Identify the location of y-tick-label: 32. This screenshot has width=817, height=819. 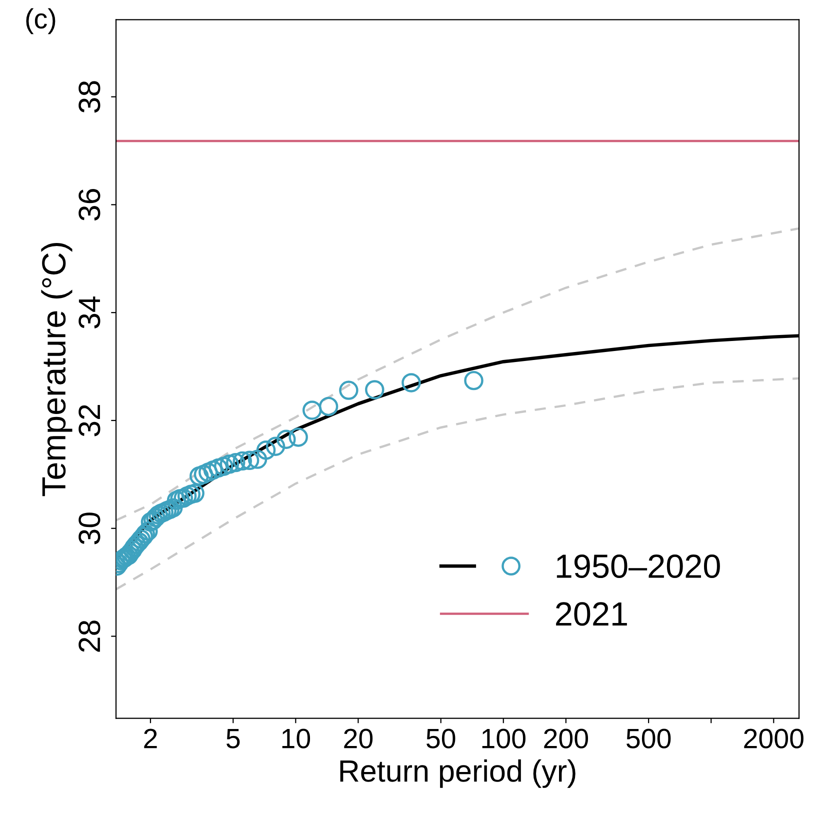
(89, 420).